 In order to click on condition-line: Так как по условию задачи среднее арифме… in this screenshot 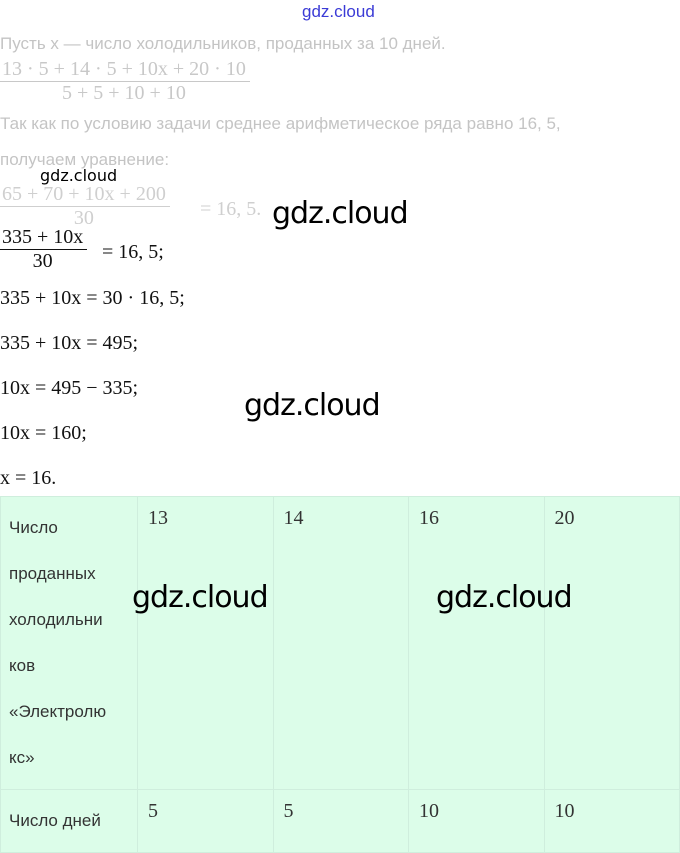, I will do `click(280, 123)`.